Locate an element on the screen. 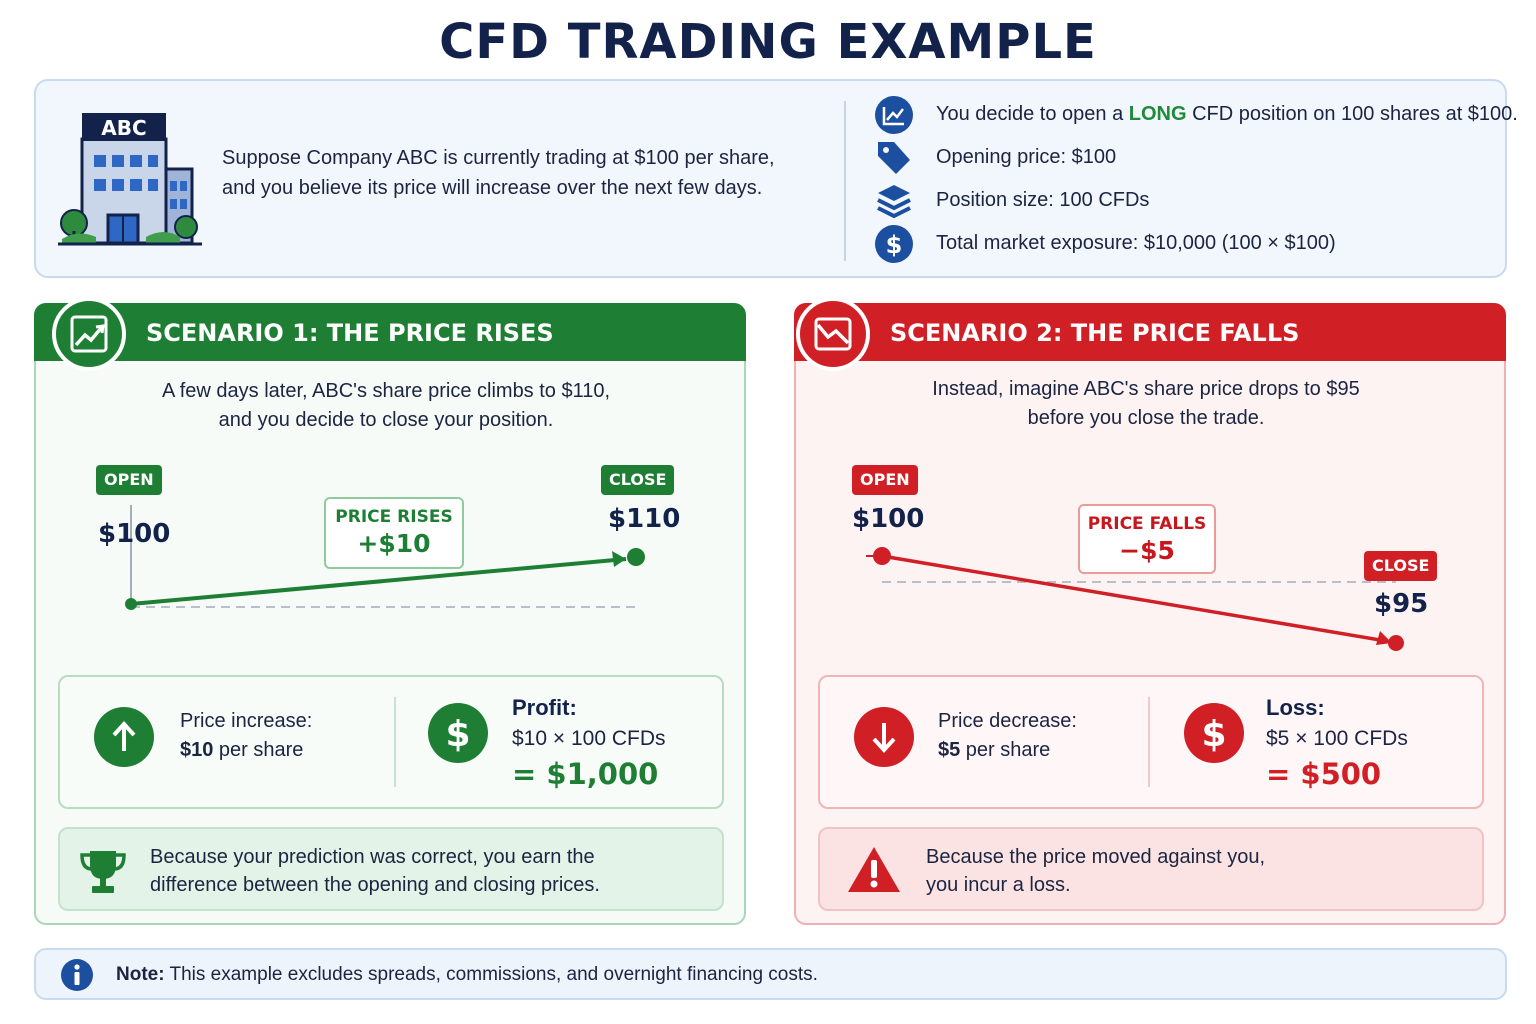 The image size is (1536, 1024). result-total: = $500 is located at coordinates (1324, 774).